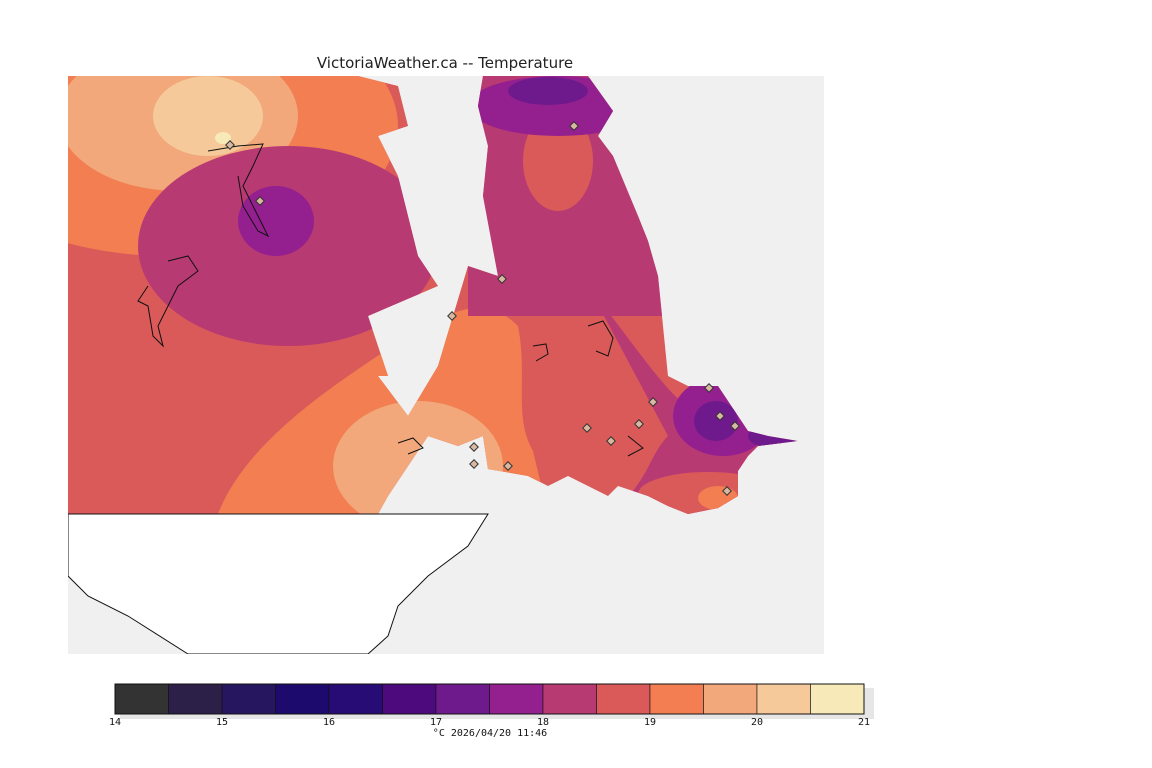  I want to click on colorbar-caption: °C 2026/04/20 11:46, so click(490, 733).